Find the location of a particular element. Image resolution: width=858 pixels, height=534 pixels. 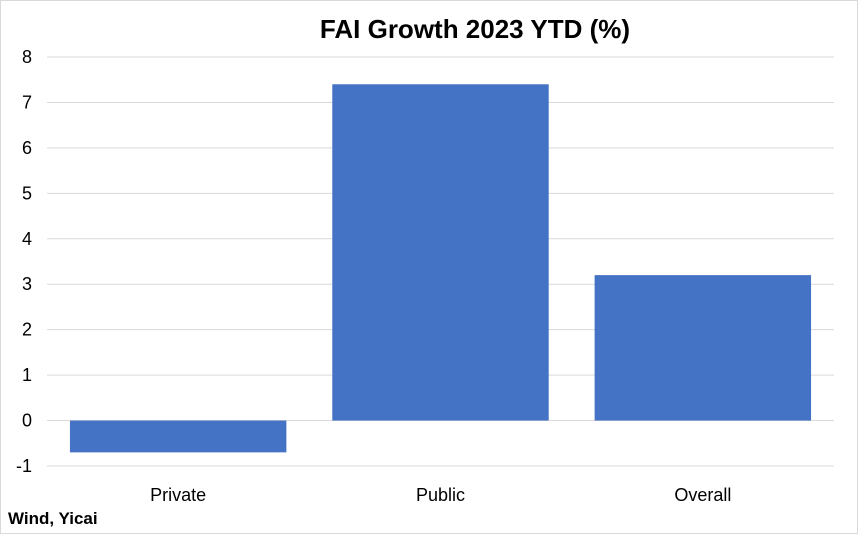

category-label-overall: Overall is located at coordinates (702, 495).